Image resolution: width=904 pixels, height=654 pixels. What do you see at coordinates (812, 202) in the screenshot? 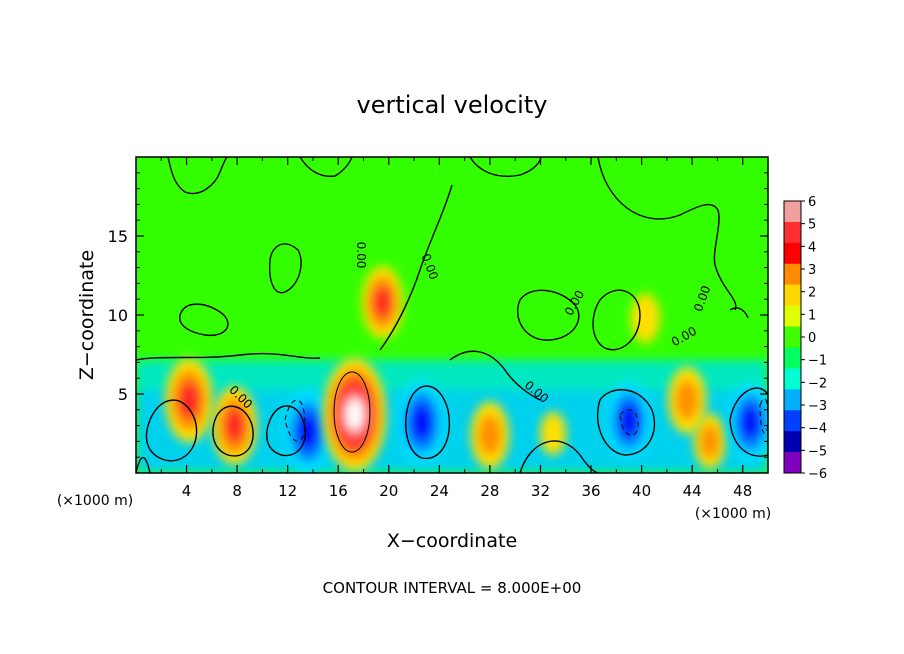
I see `colorbar-label: 6` at bounding box center [812, 202].